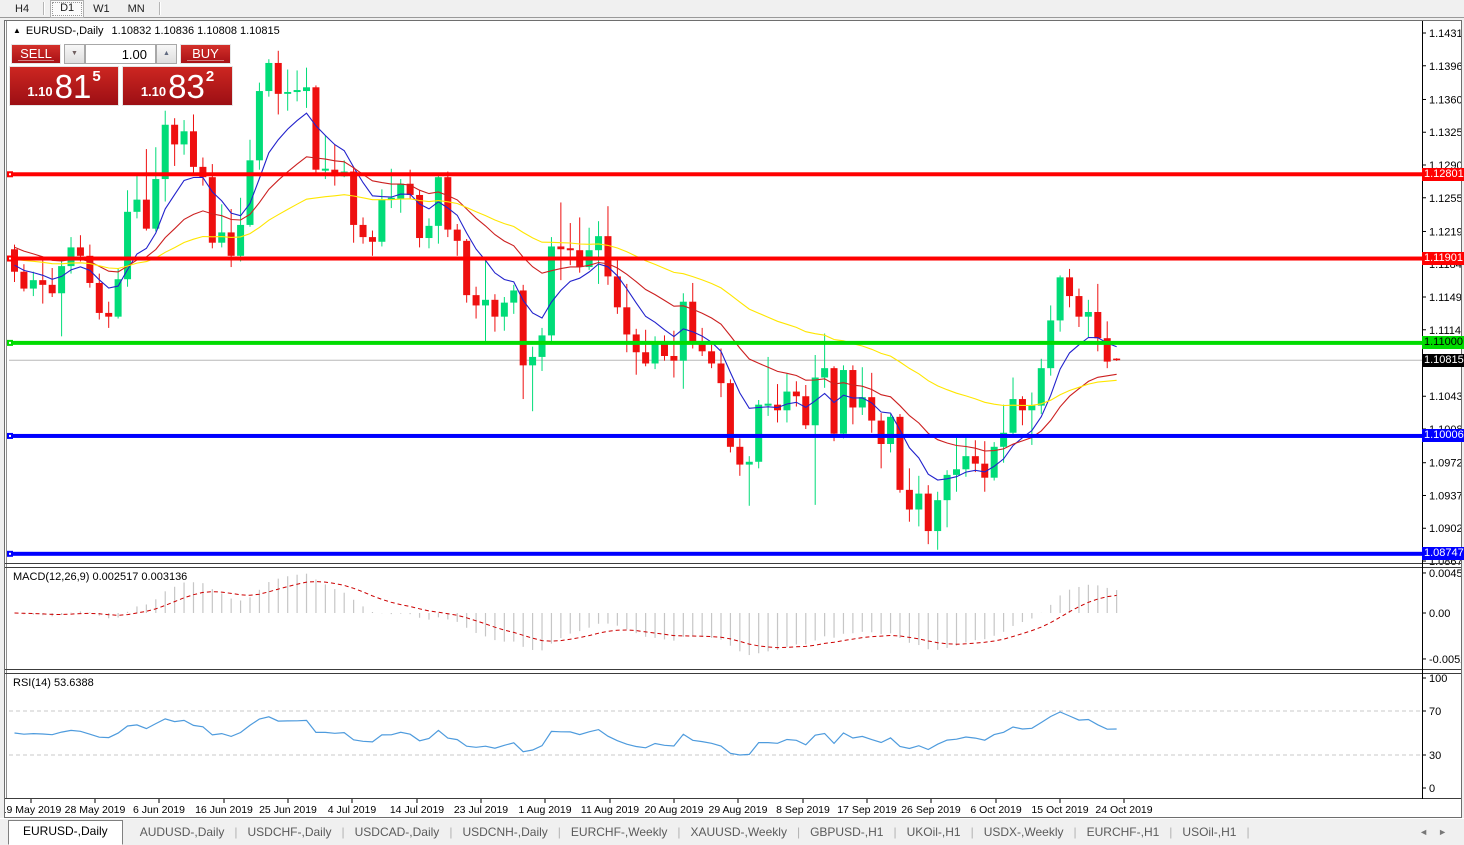 This screenshot has width=1464, height=845. I want to click on svg-text: 30, so click(1435, 756).